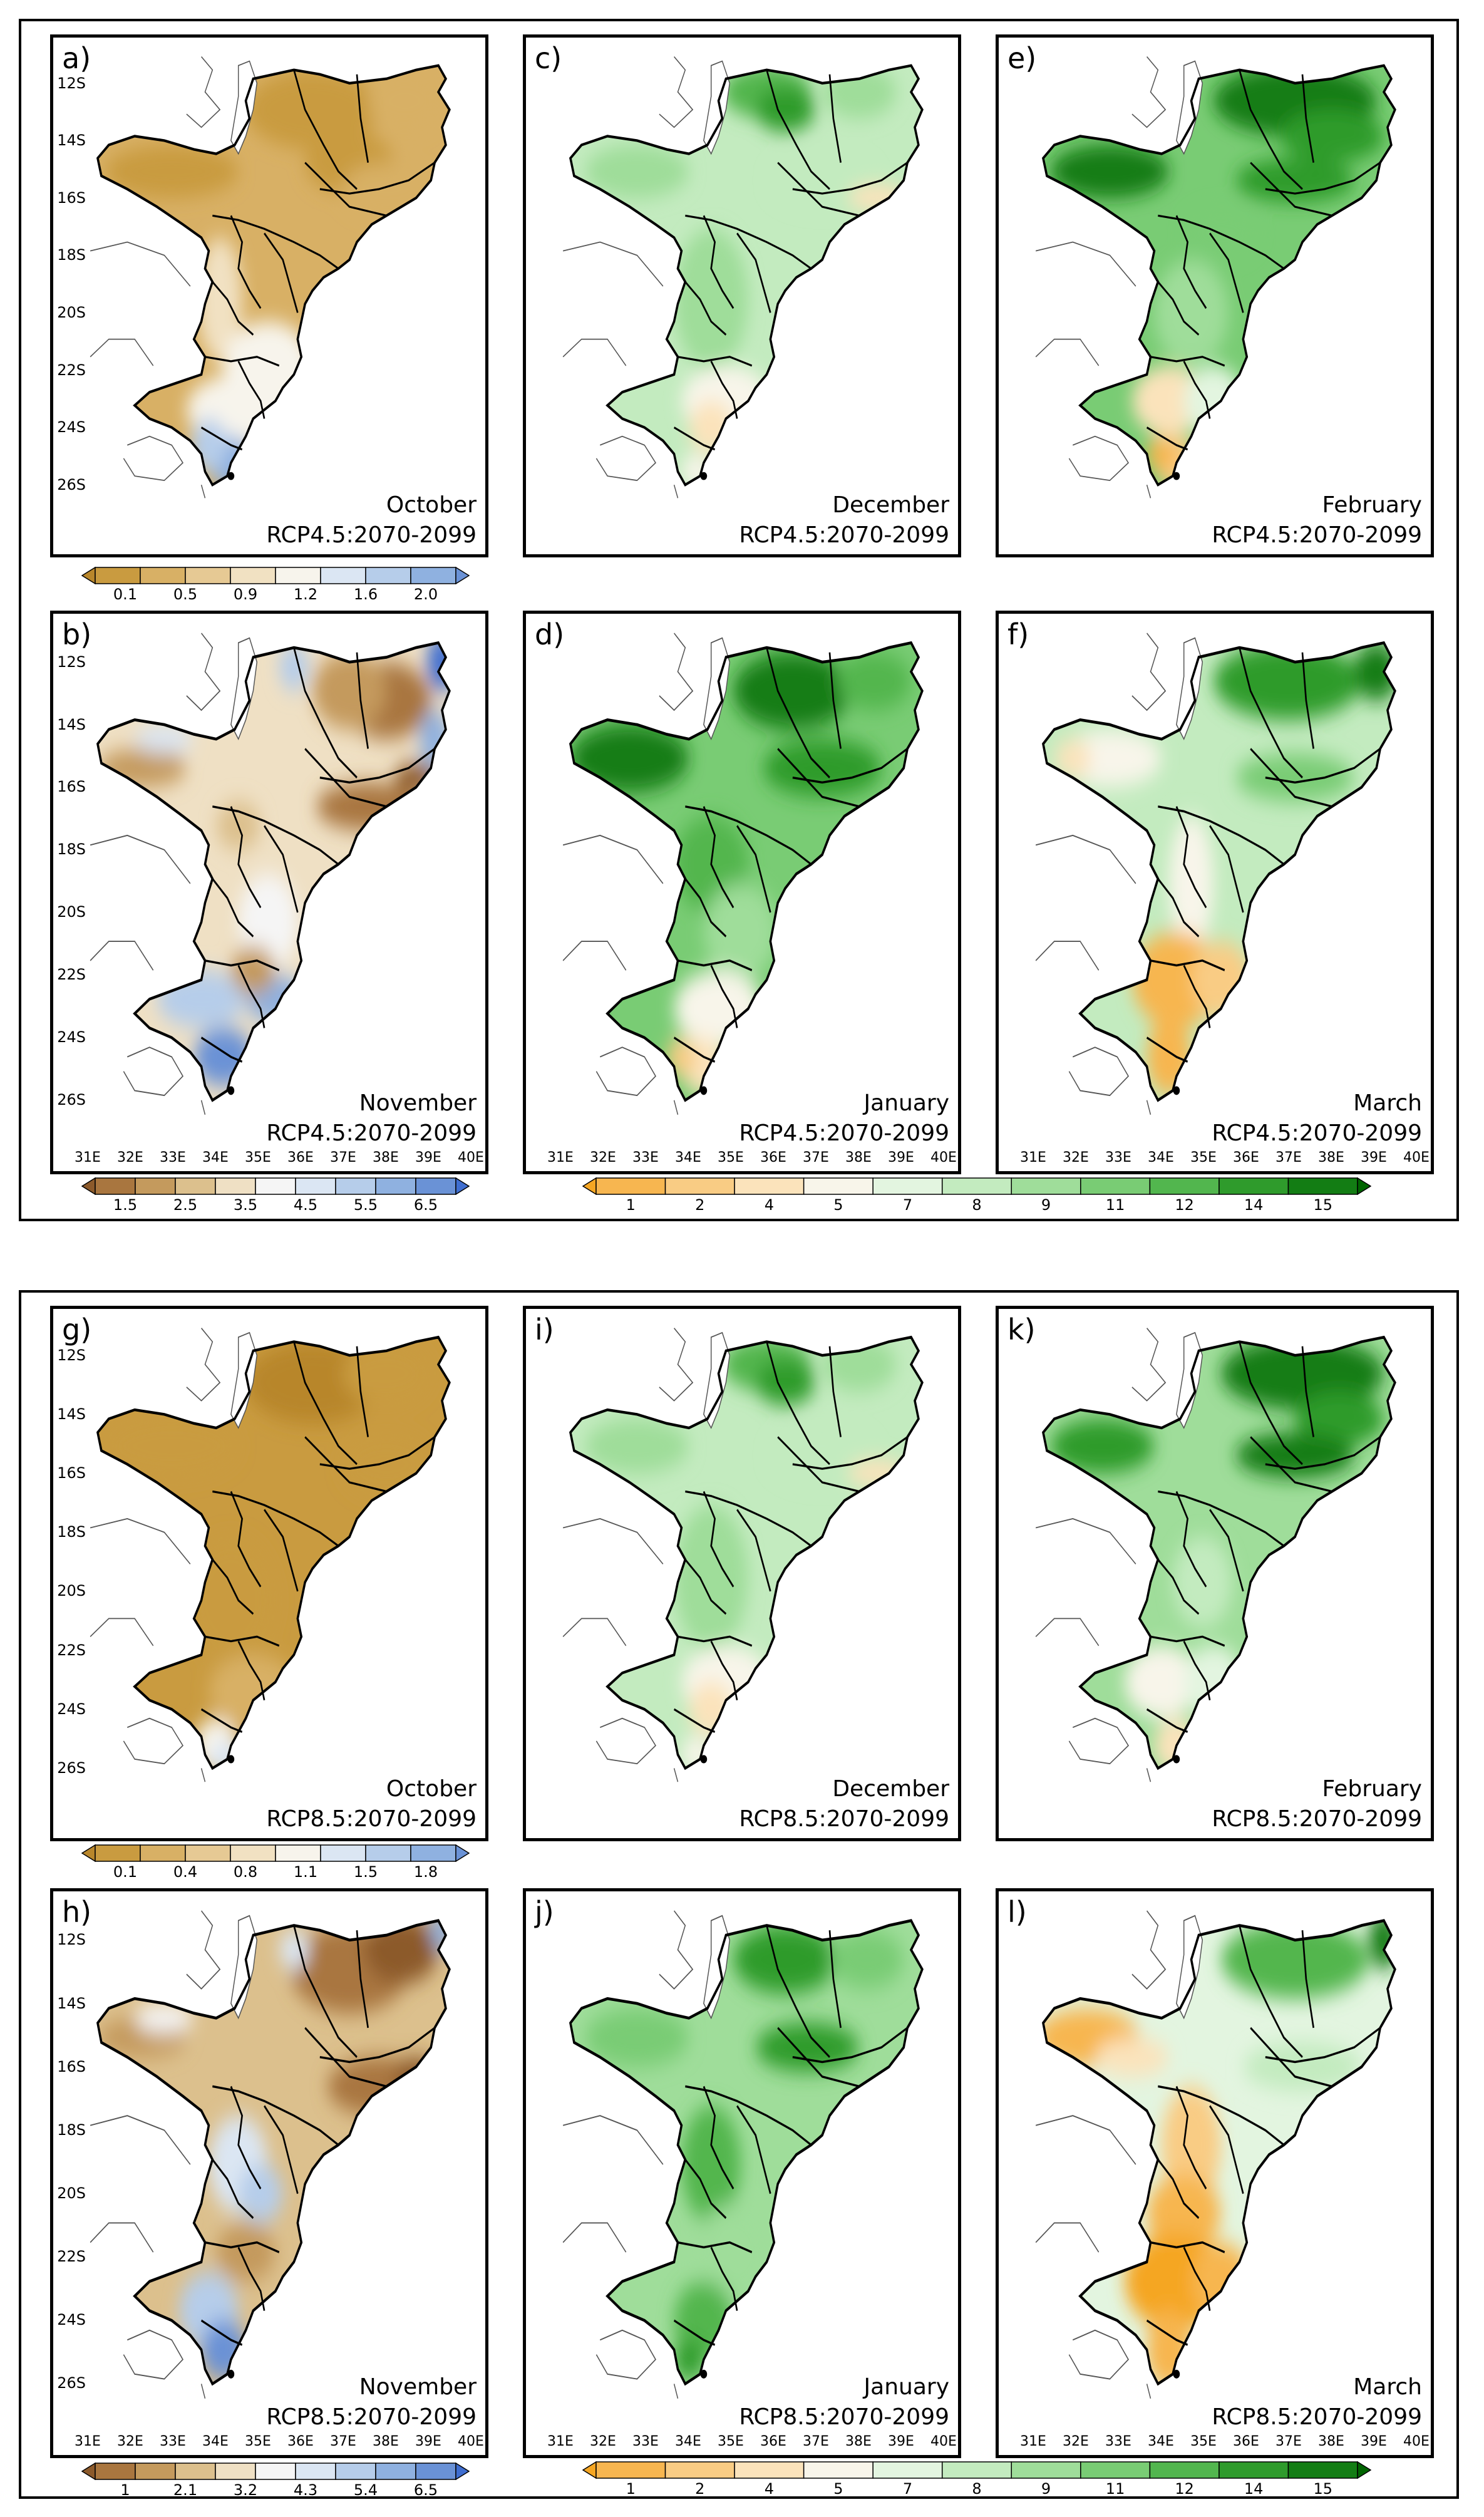 Image resolution: width=1484 pixels, height=2517 pixels. I want to click on colorbar-tick-label: 4, so click(769, 2489).